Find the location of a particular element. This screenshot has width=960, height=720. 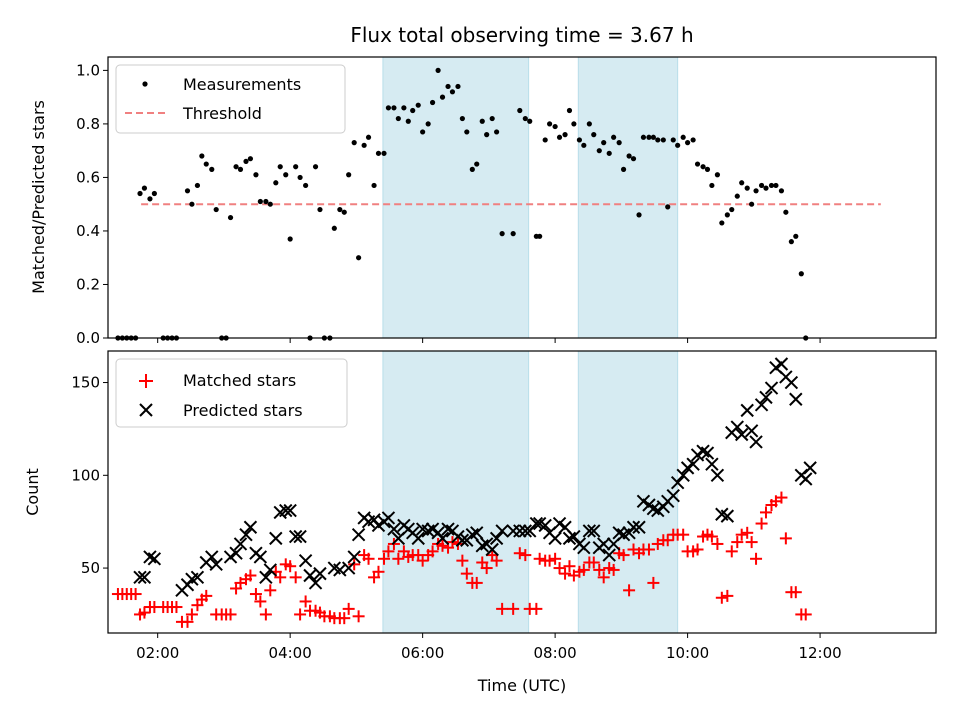

top-ytick-label: 0.2 is located at coordinates (88, 284).